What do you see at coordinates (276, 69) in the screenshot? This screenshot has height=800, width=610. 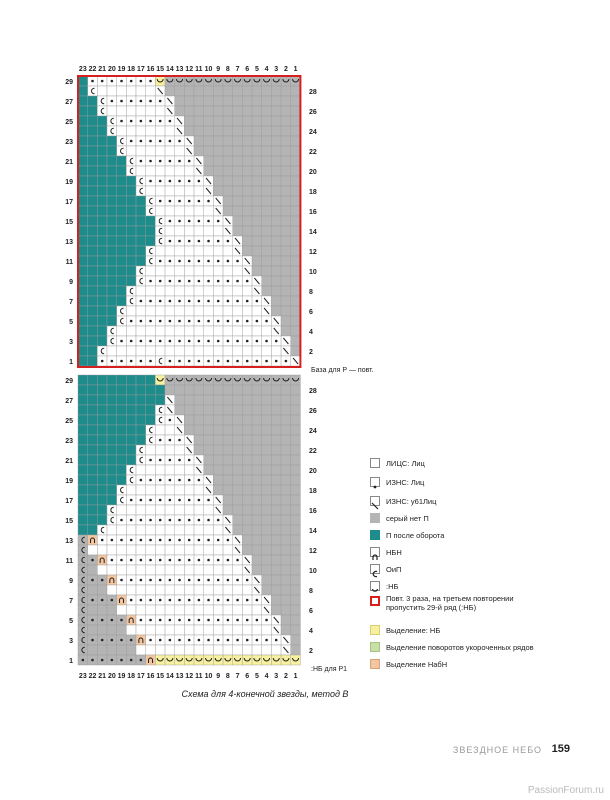 I see `column-number: 3` at bounding box center [276, 69].